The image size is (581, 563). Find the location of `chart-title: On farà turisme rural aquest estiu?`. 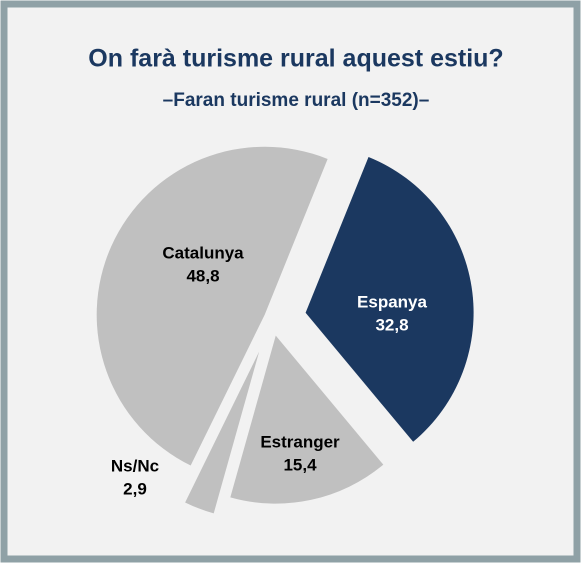

chart-title: On farà turisme rural aquest estiu? is located at coordinates (295, 59).